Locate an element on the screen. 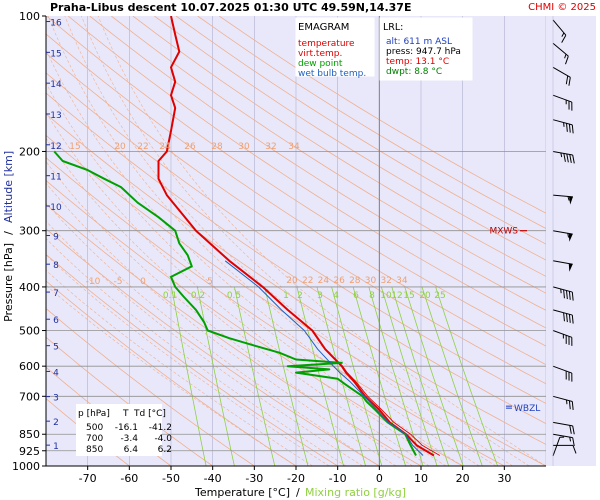 This screenshot has width=600, height=500. table-cell-p: 850 is located at coordinates (94, 450).